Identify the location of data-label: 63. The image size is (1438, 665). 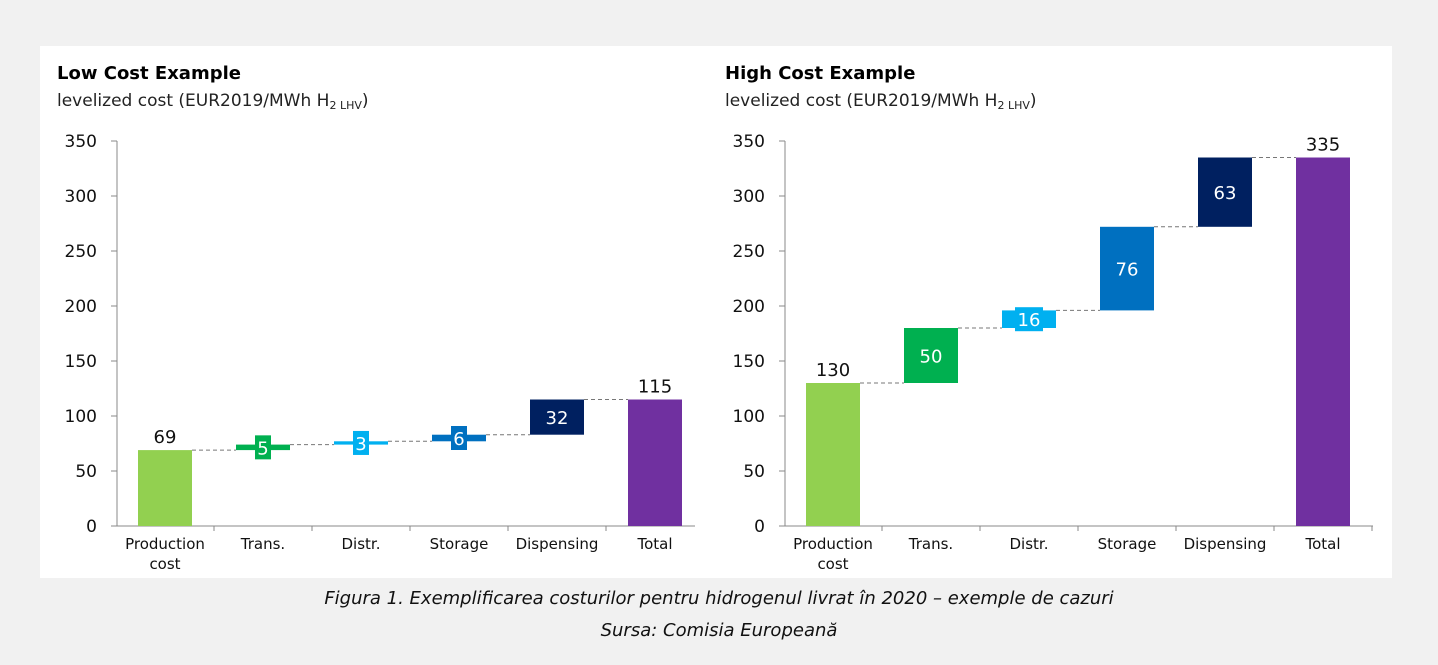
(1225, 193).